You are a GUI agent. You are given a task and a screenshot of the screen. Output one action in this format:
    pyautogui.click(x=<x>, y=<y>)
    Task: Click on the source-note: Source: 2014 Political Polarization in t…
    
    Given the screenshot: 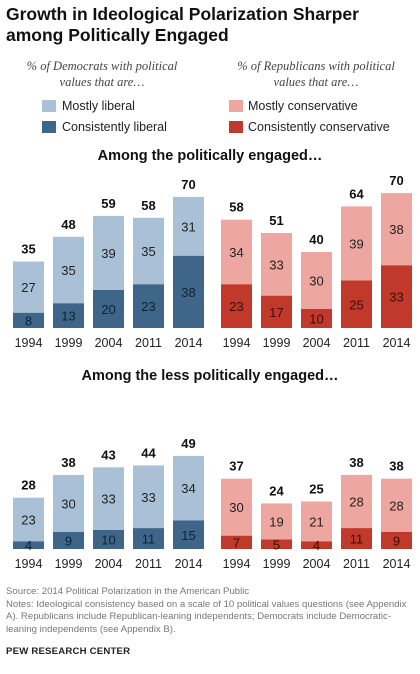 What is the action you would take?
    pyautogui.click(x=128, y=591)
    